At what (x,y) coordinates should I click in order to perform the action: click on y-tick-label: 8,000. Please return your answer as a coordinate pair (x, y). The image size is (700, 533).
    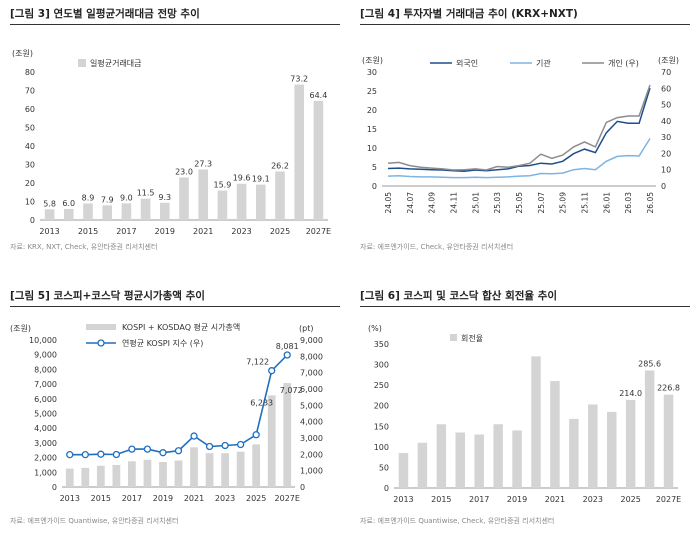
    Looking at the image, I should click on (45, 369).